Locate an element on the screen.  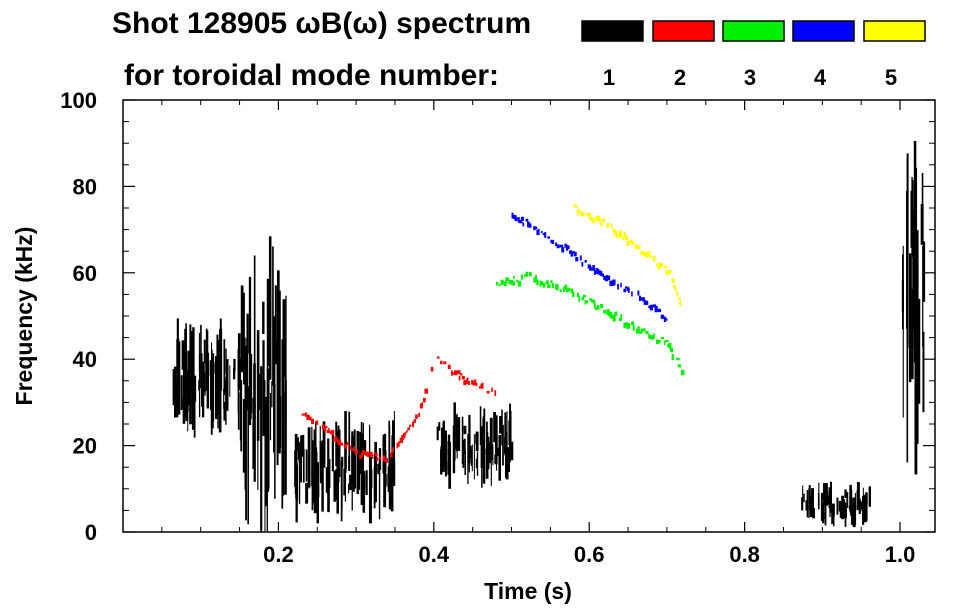
x-tick-label: 0.2 is located at coordinates (278, 554).